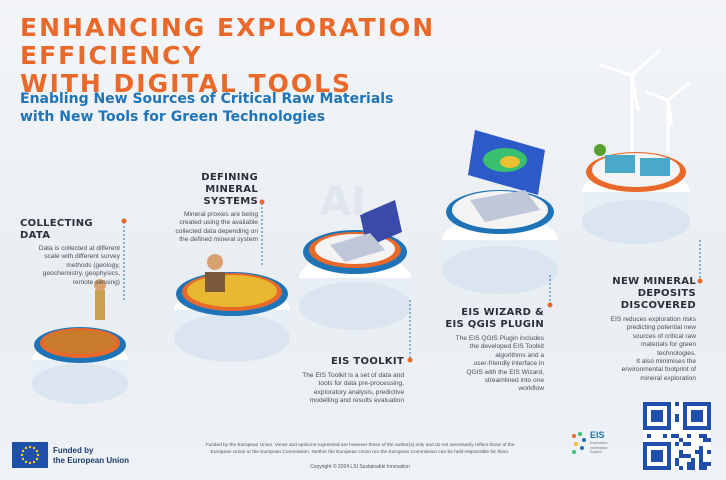 The width and height of the screenshot is (726, 480). I want to click on platform-wizard, so click(500, 212).